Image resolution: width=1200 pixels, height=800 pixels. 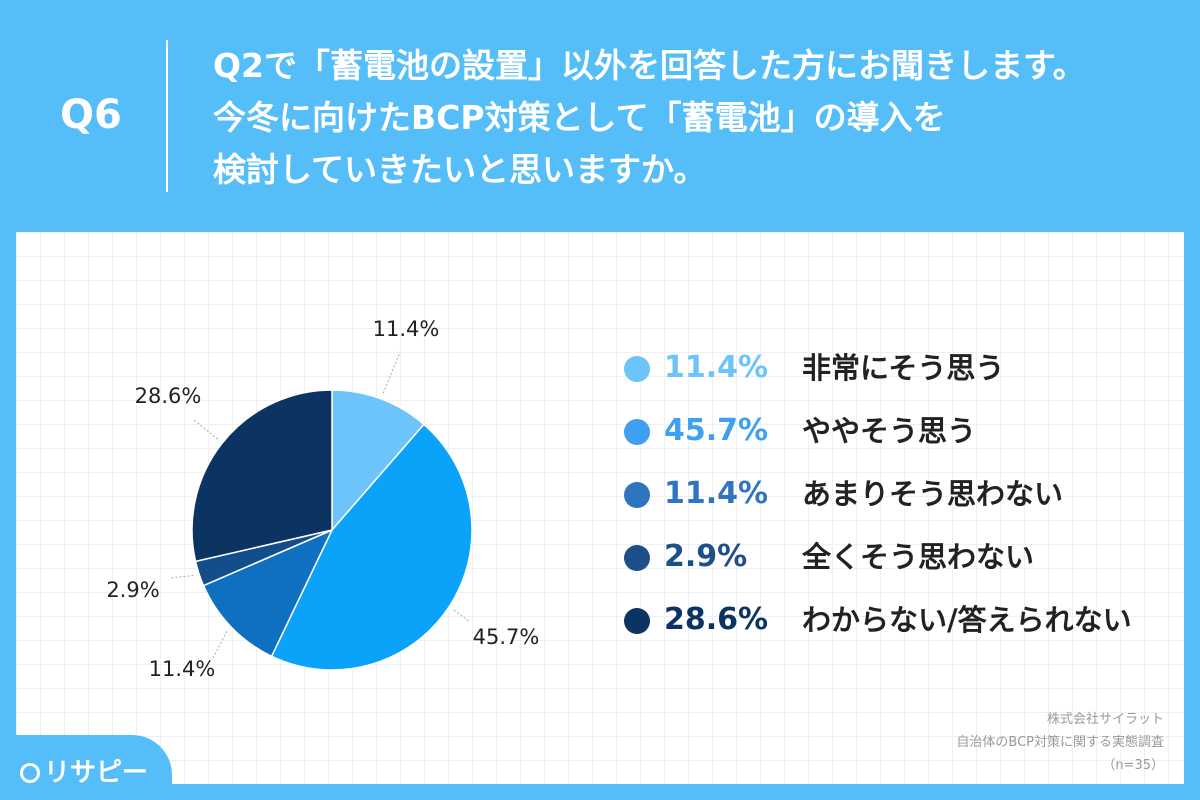 What do you see at coordinates (716, 619) in the screenshot?
I see `legend-value: 28.6%` at bounding box center [716, 619].